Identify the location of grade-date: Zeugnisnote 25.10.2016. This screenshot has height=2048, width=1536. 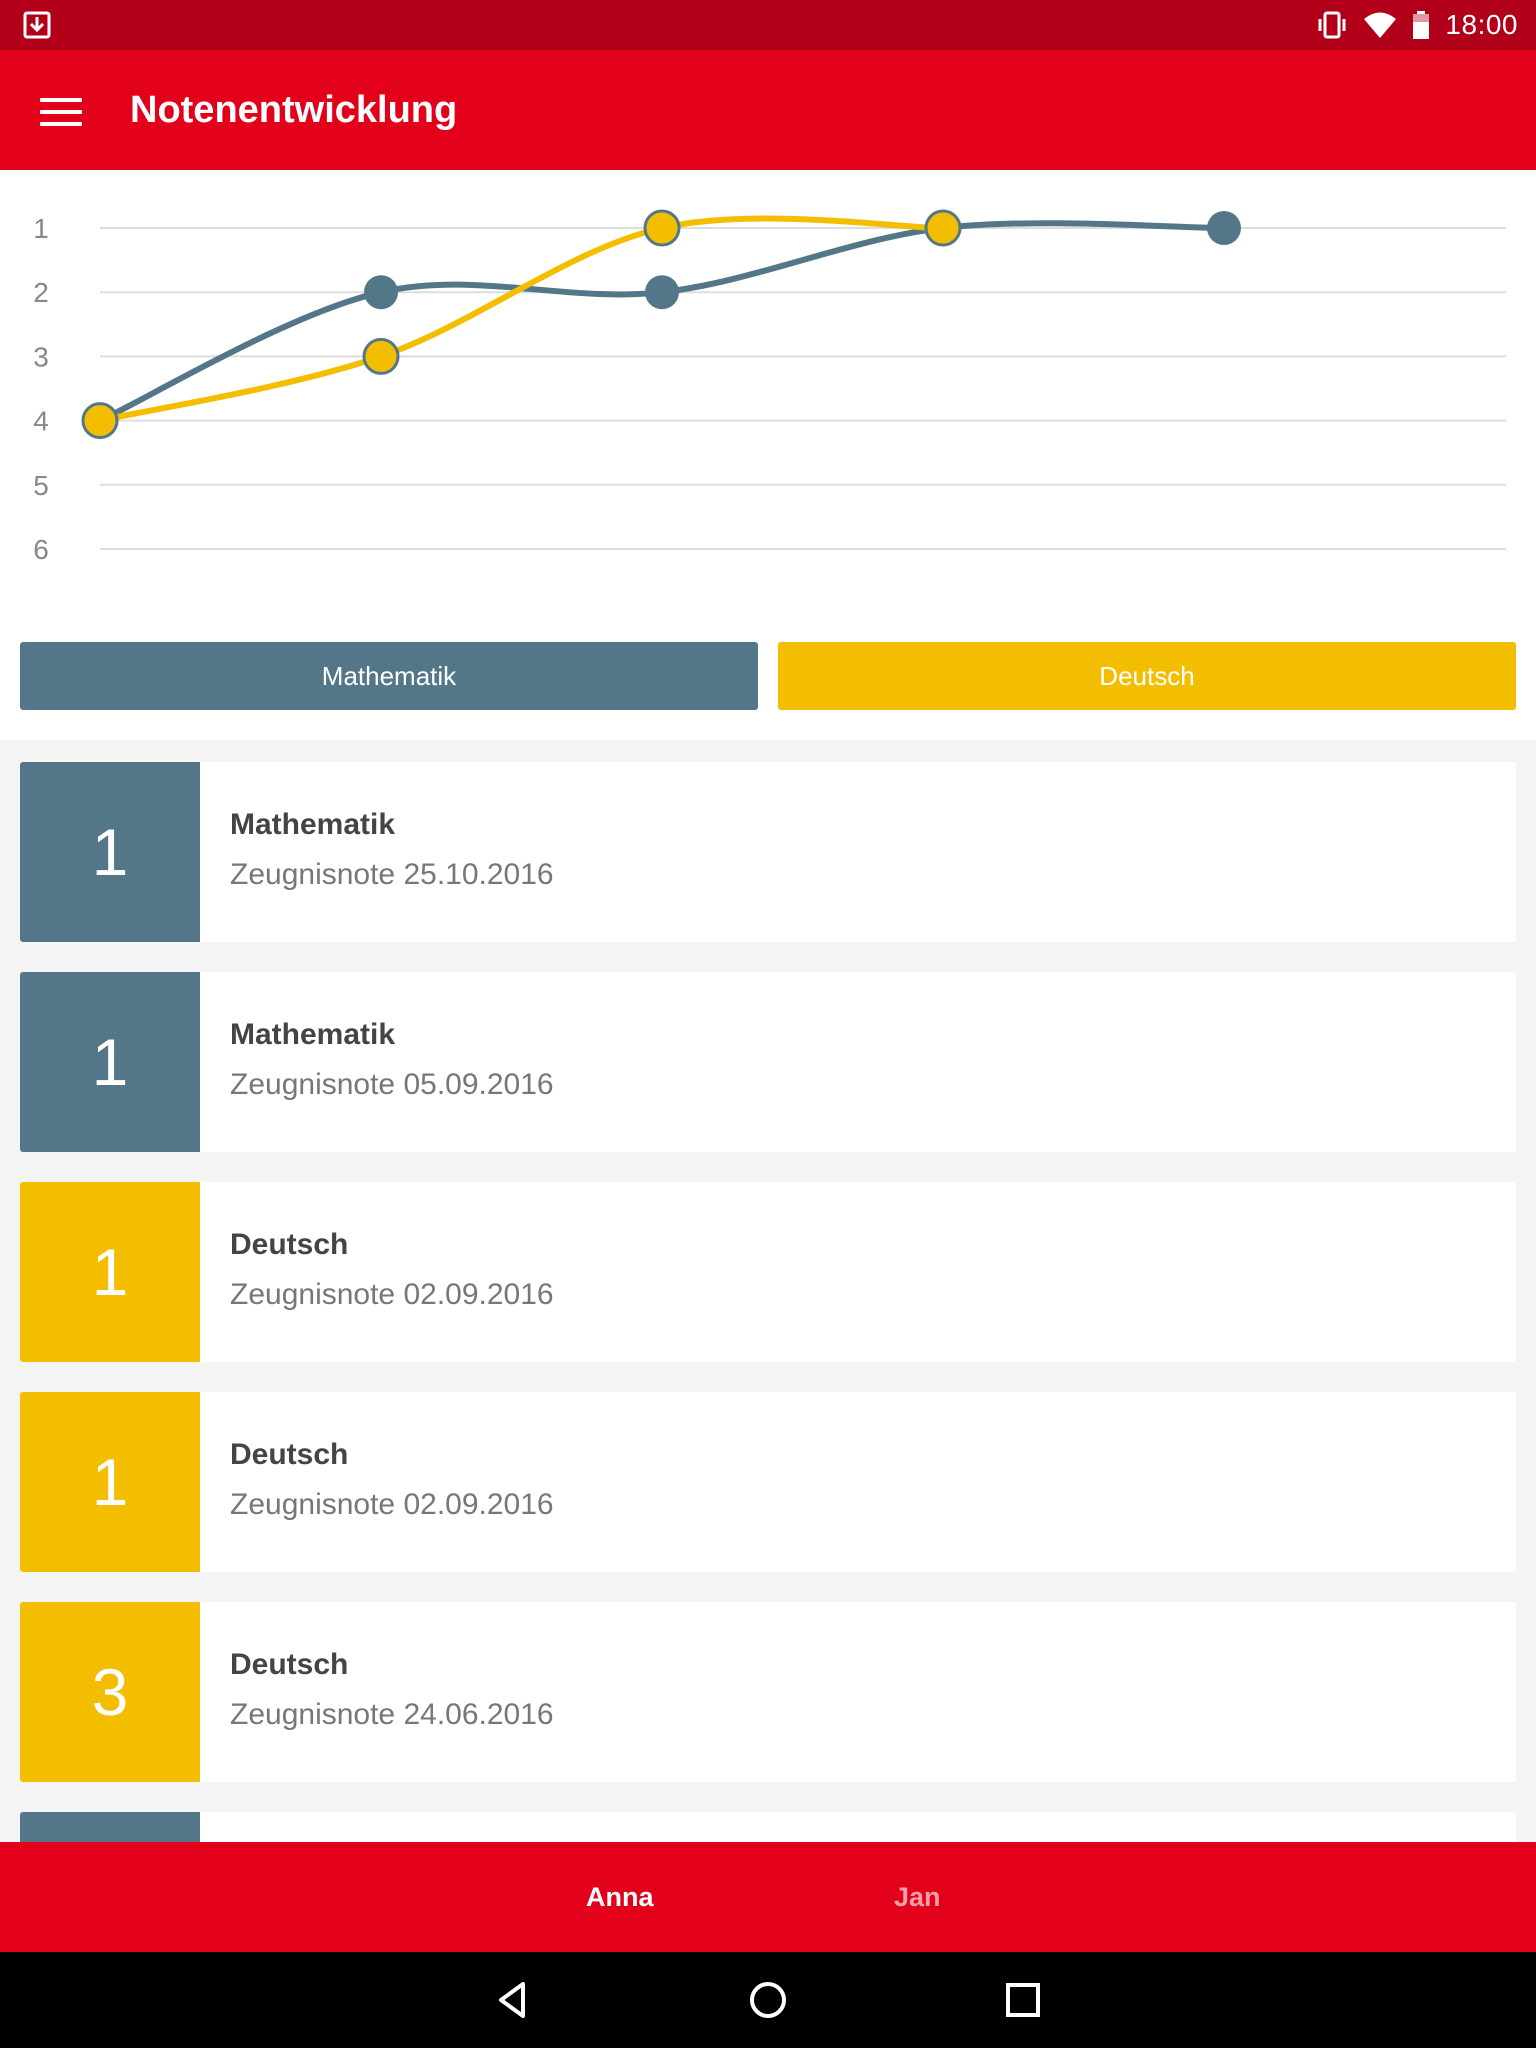
(392, 874).